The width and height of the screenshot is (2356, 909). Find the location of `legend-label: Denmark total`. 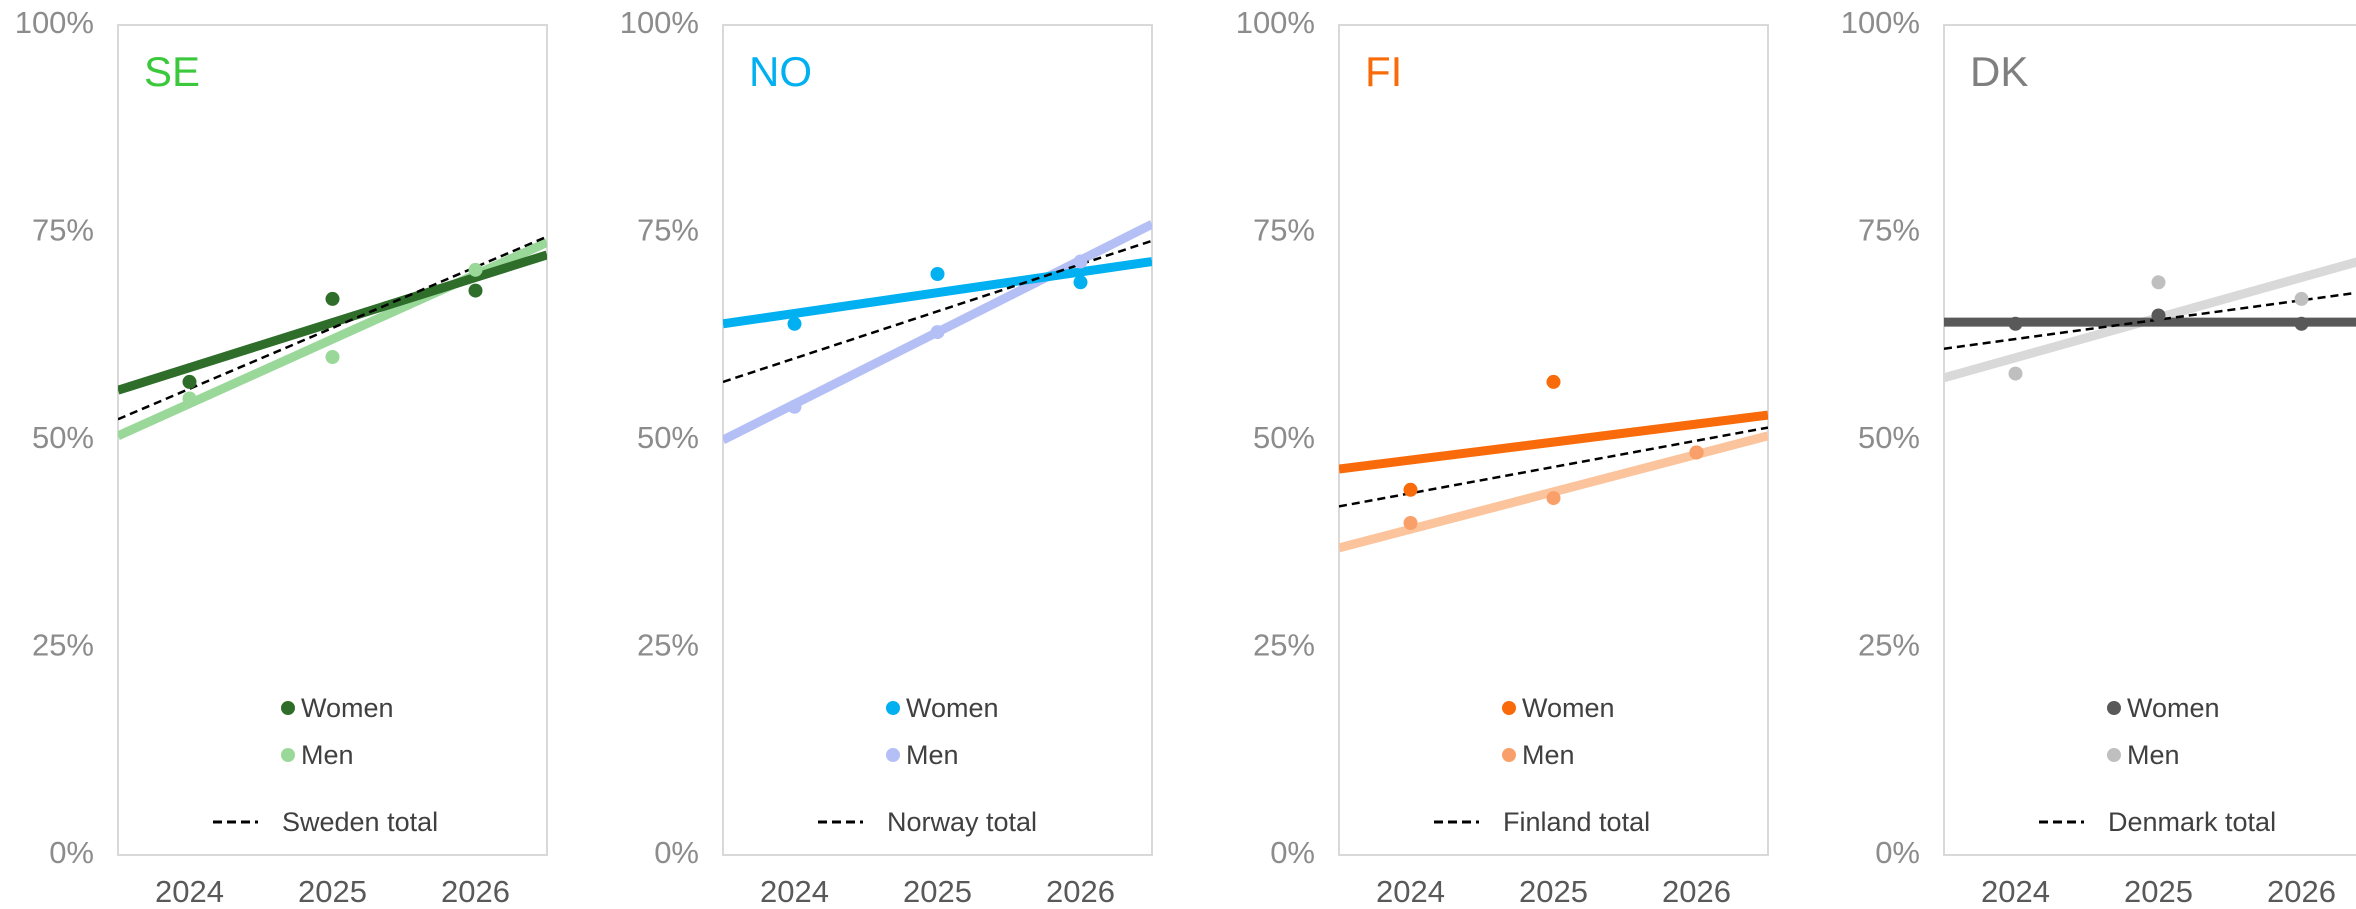

legend-label: Denmark total is located at coordinates (2192, 822).